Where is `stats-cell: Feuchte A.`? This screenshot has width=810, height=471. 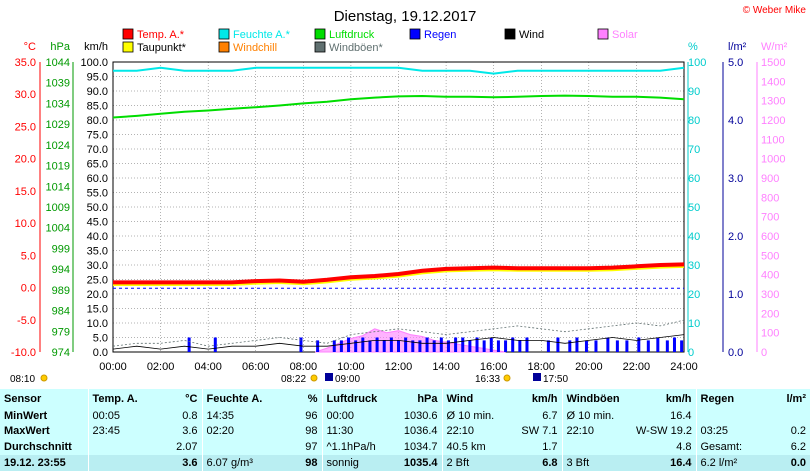
stats-cell: Feuchte A. is located at coordinates (233, 399).